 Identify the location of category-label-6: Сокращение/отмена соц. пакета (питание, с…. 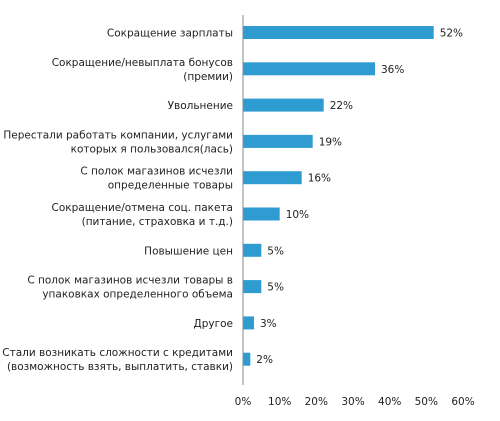
(142, 215).